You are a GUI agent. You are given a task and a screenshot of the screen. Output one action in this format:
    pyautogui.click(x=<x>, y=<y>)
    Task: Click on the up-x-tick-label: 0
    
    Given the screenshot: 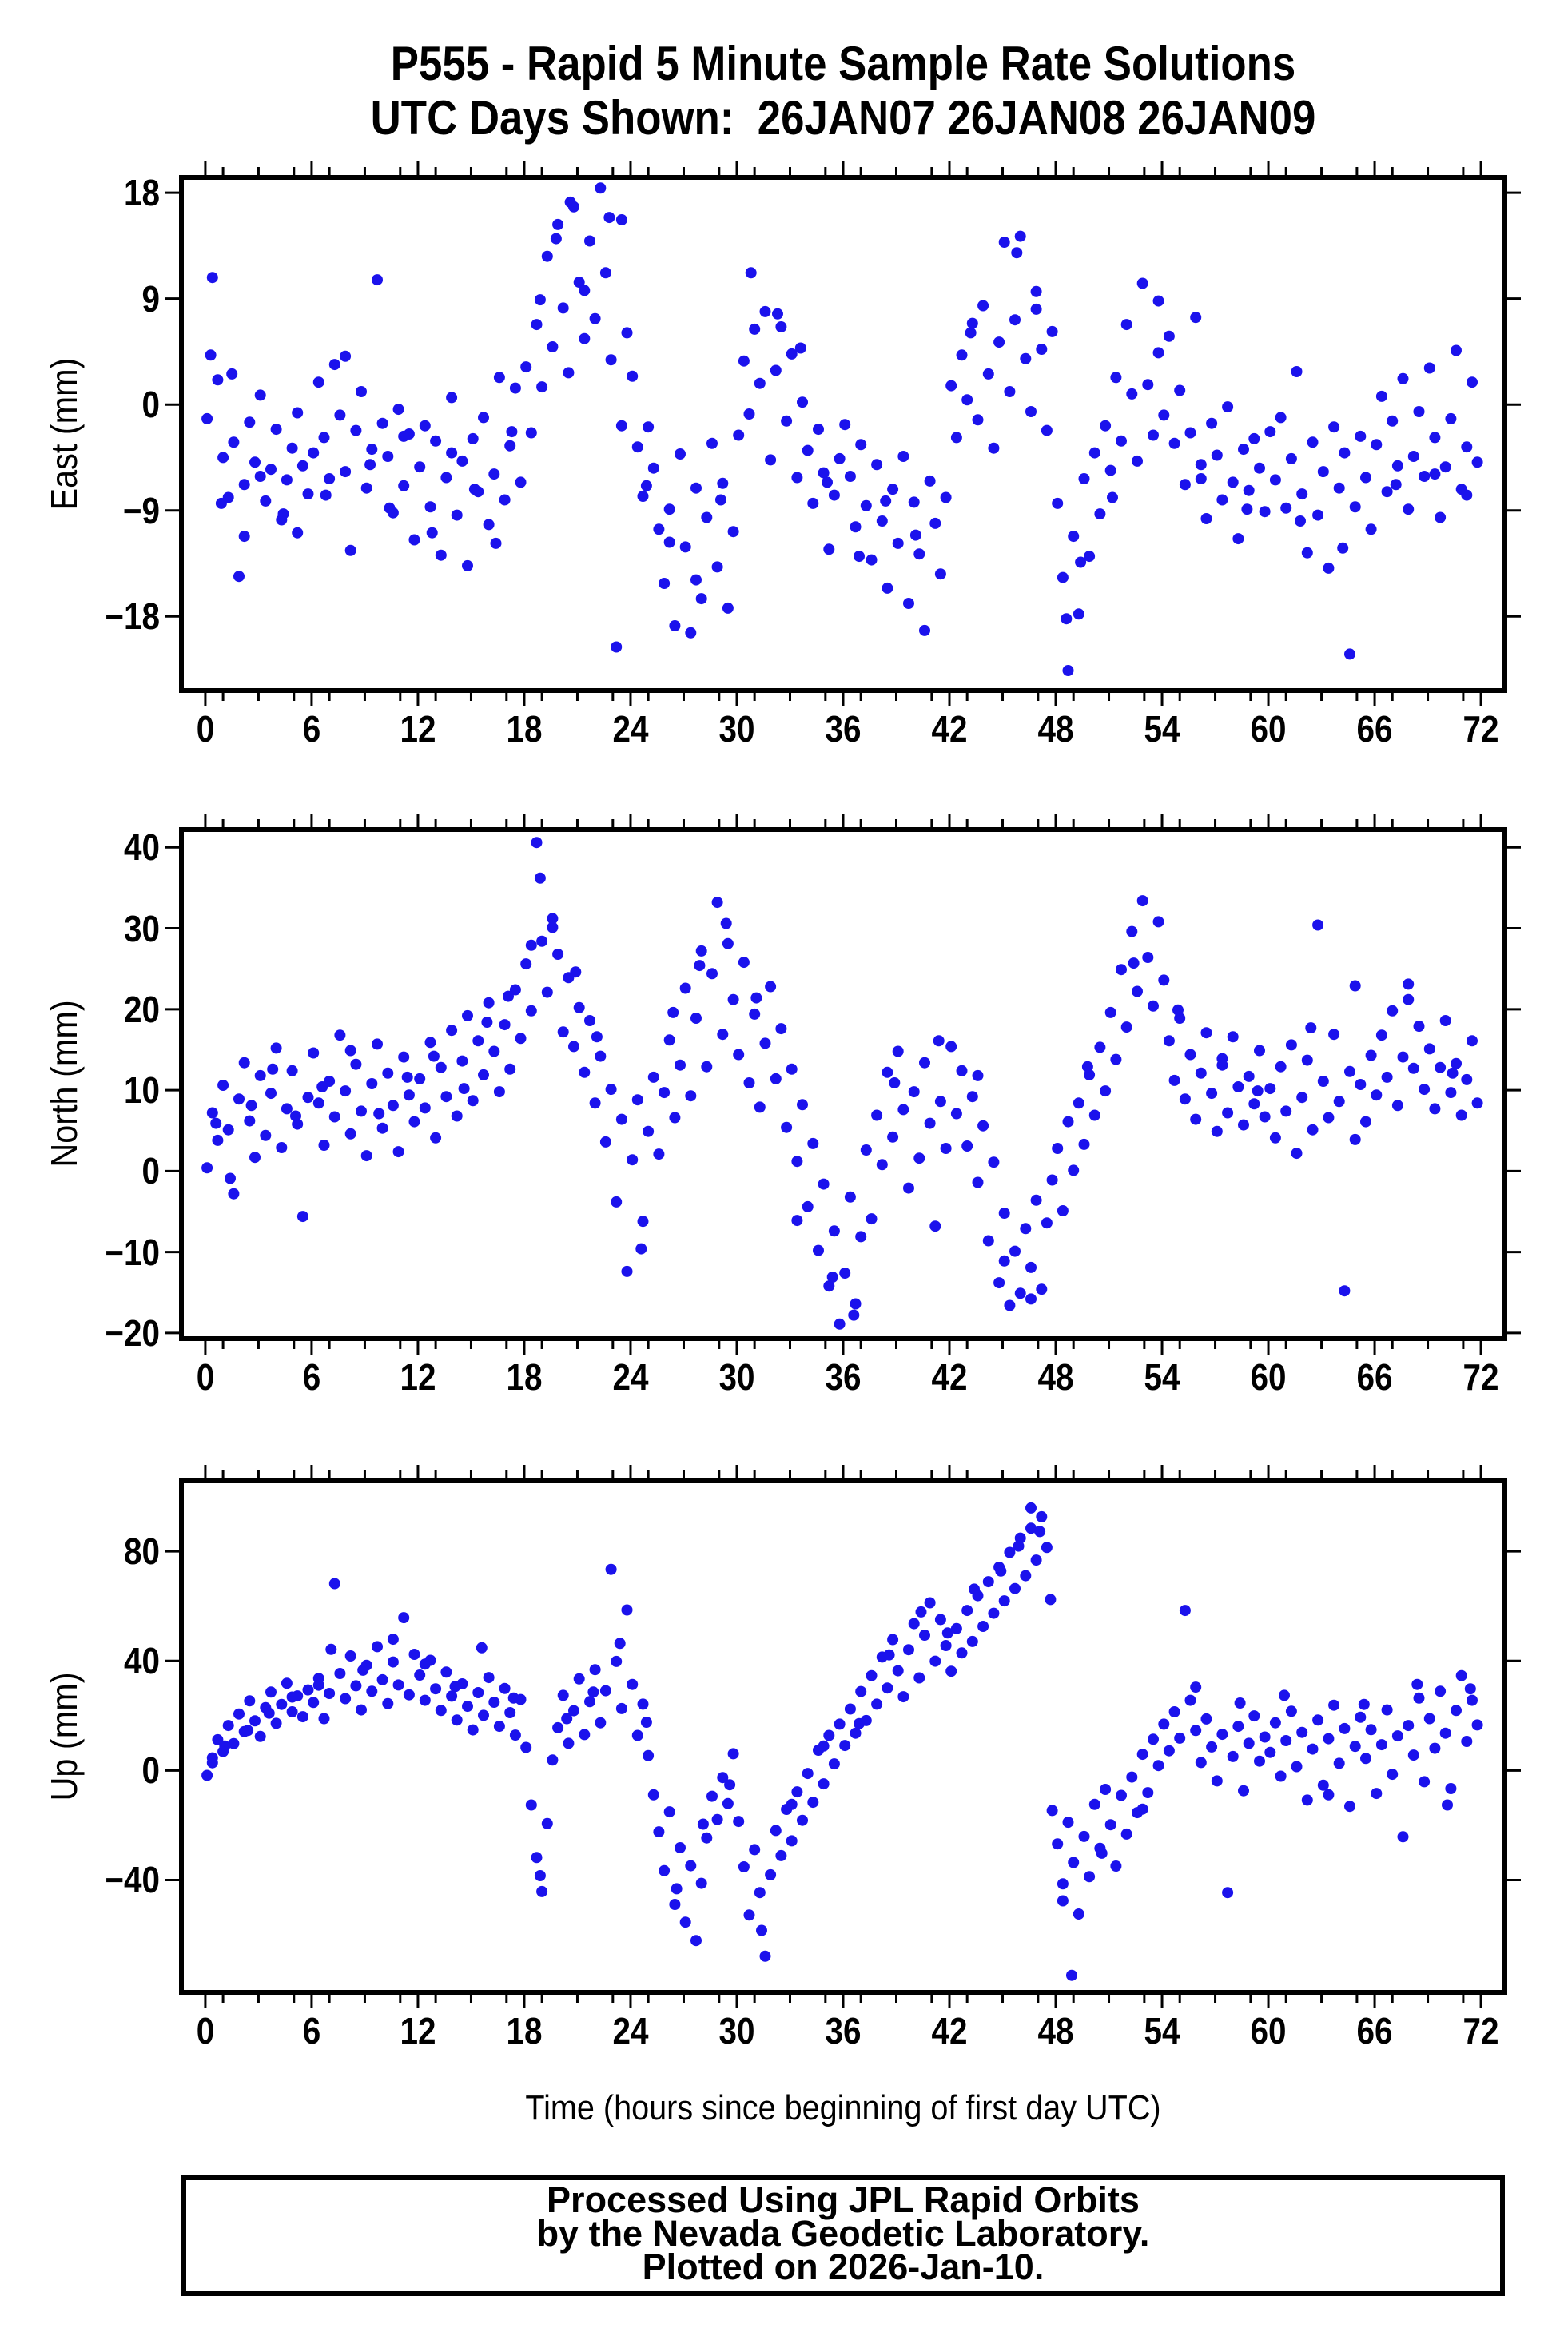 What is the action you would take?
    pyautogui.click(x=205, y=2031)
    